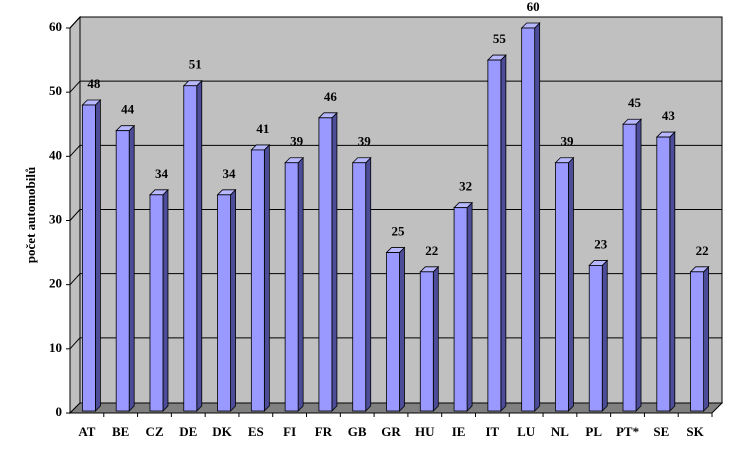 The height and width of the screenshot is (461, 744). What do you see at coordinates (533, 7) in the screenshot?
I see `value-label: 60` at bounding box center [533, 7].